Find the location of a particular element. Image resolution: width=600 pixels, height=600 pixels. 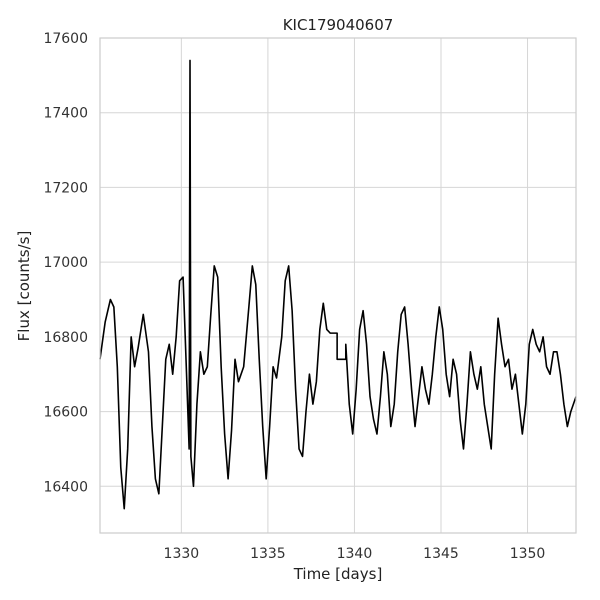

y-tick-16800: 16800 is located at coordinates (65, 338).